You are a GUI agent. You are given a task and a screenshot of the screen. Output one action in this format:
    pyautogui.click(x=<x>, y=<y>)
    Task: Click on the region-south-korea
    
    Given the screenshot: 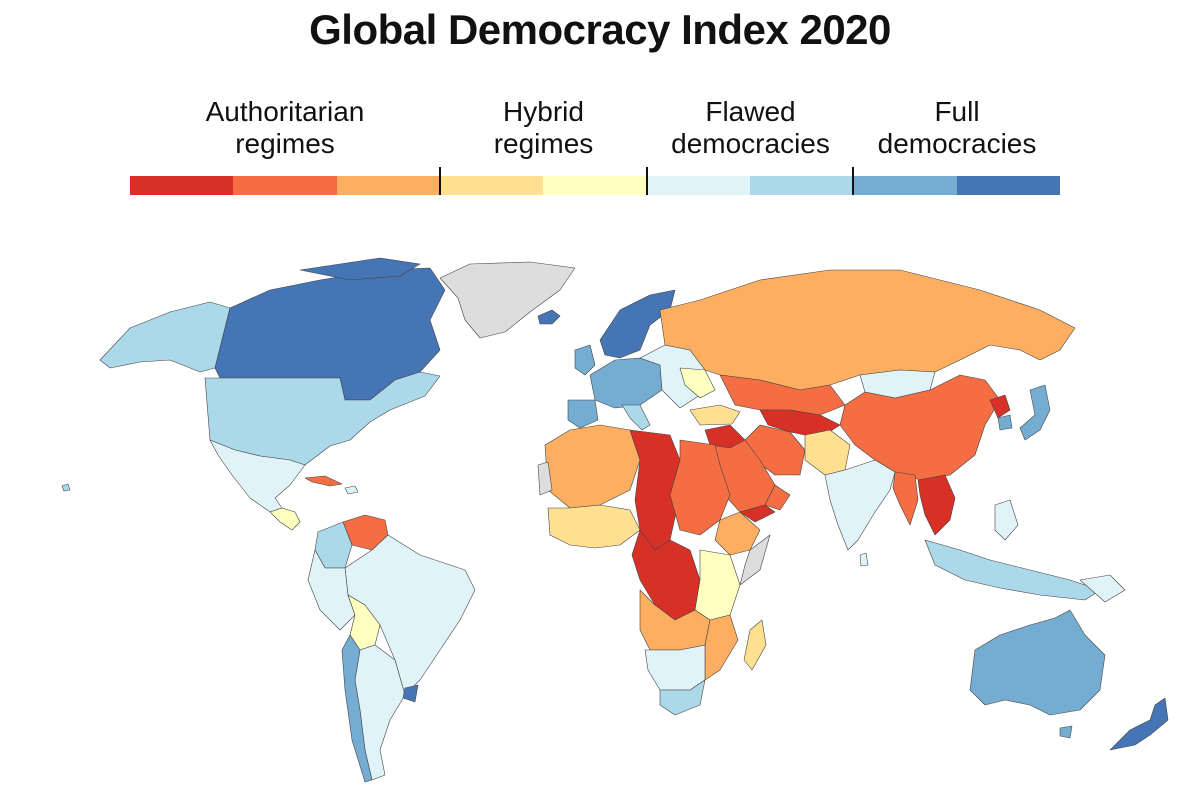 What is the action you would take?
    pyautogui.click(x=1005, y=422)
    